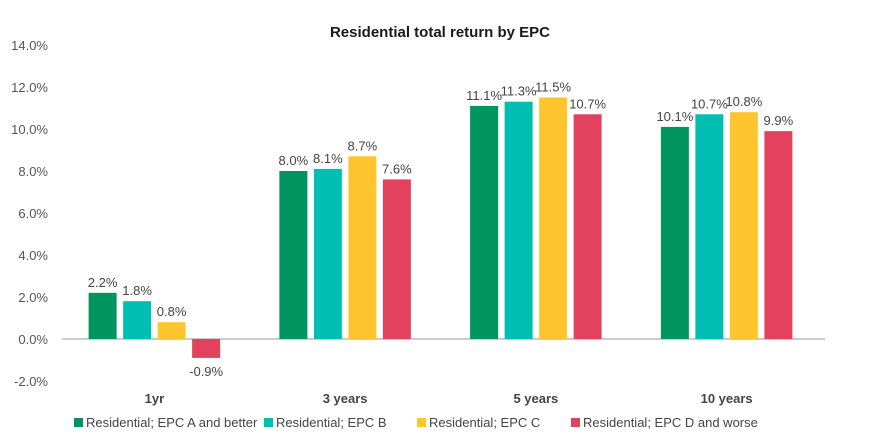  Describe the element at coordinates (33, 213) in the screenshot. I see `y-tick-label: 6.0%` at that location.